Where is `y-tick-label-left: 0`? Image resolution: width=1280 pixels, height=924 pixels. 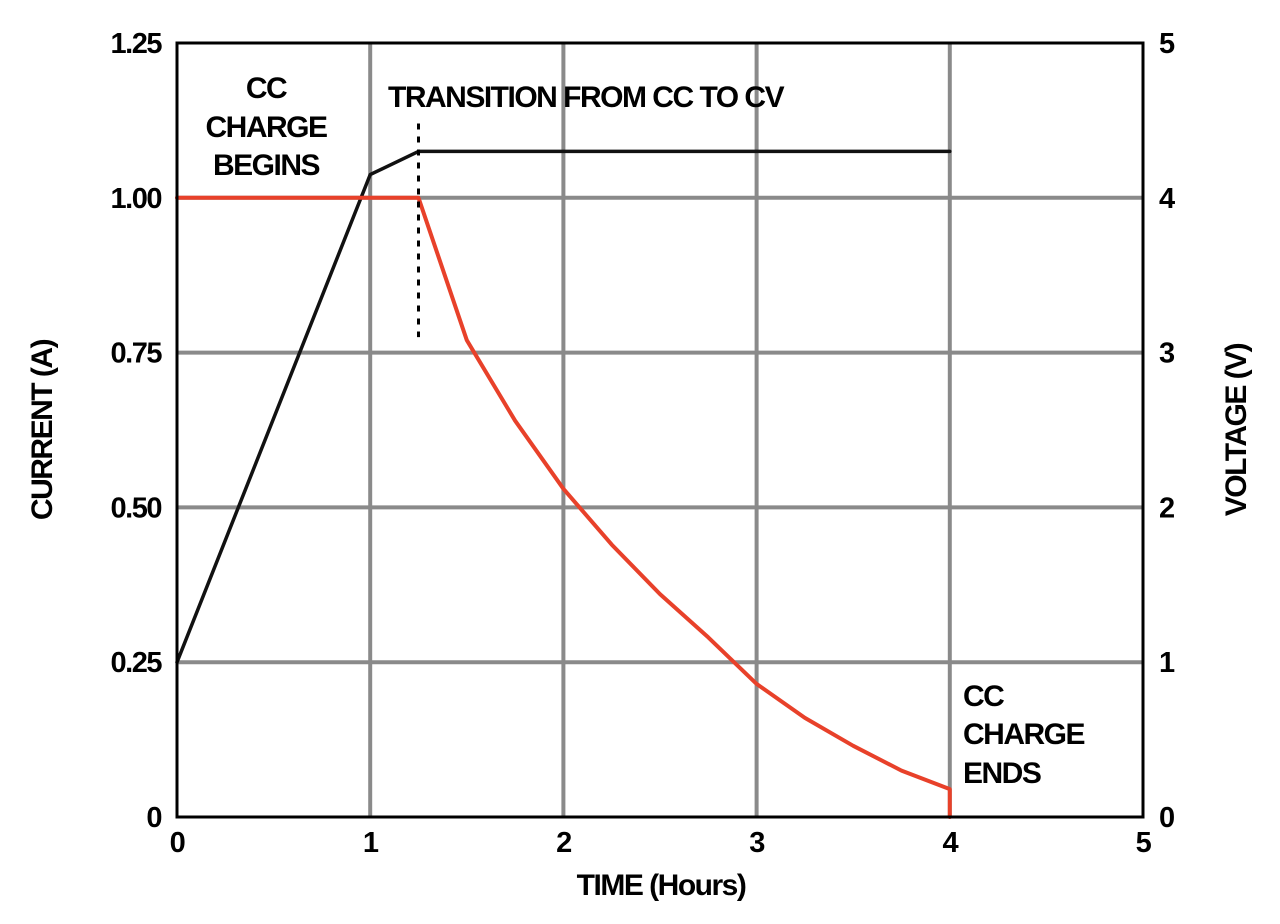 y-tick-label-left: 0 is located at coordinates (153, 818).